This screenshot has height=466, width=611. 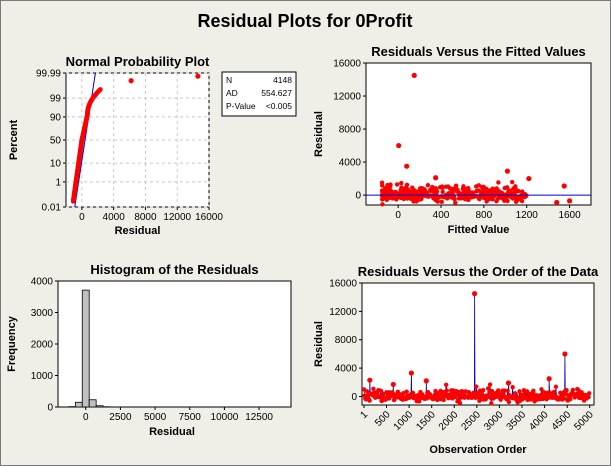 I want to click on x-tick-label: 500, so click(x=383, y=419).